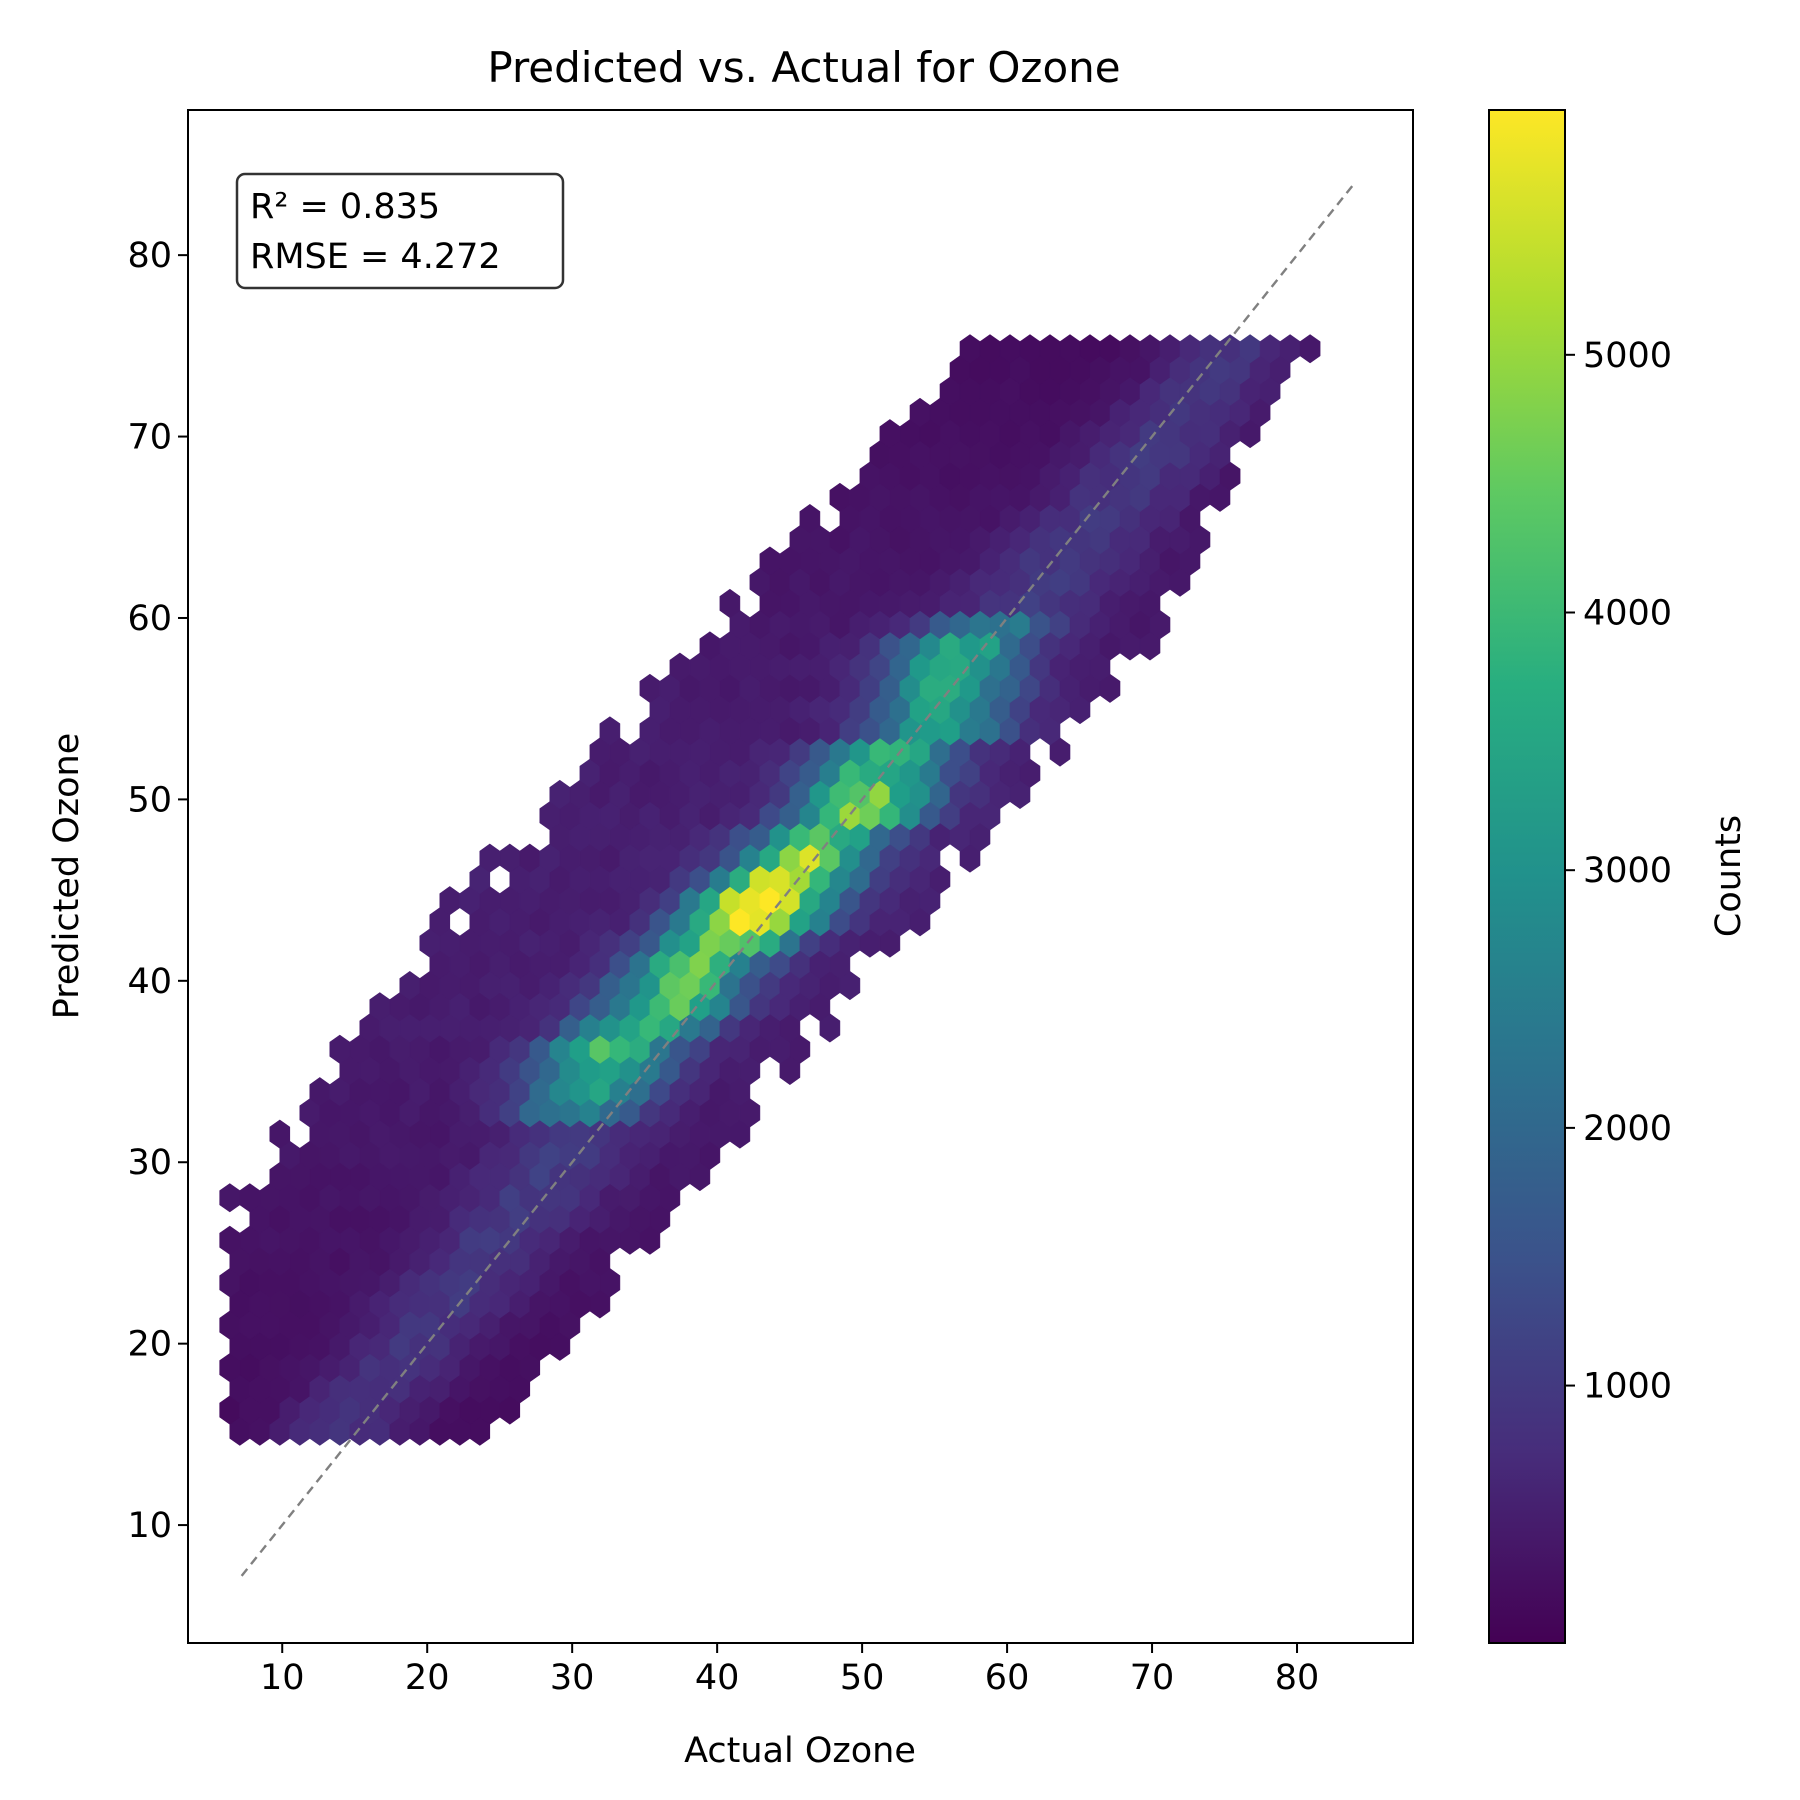 This screenshot has width=1800, height=1800. I want to click on y-tick-label: 60, so click(149, 619).